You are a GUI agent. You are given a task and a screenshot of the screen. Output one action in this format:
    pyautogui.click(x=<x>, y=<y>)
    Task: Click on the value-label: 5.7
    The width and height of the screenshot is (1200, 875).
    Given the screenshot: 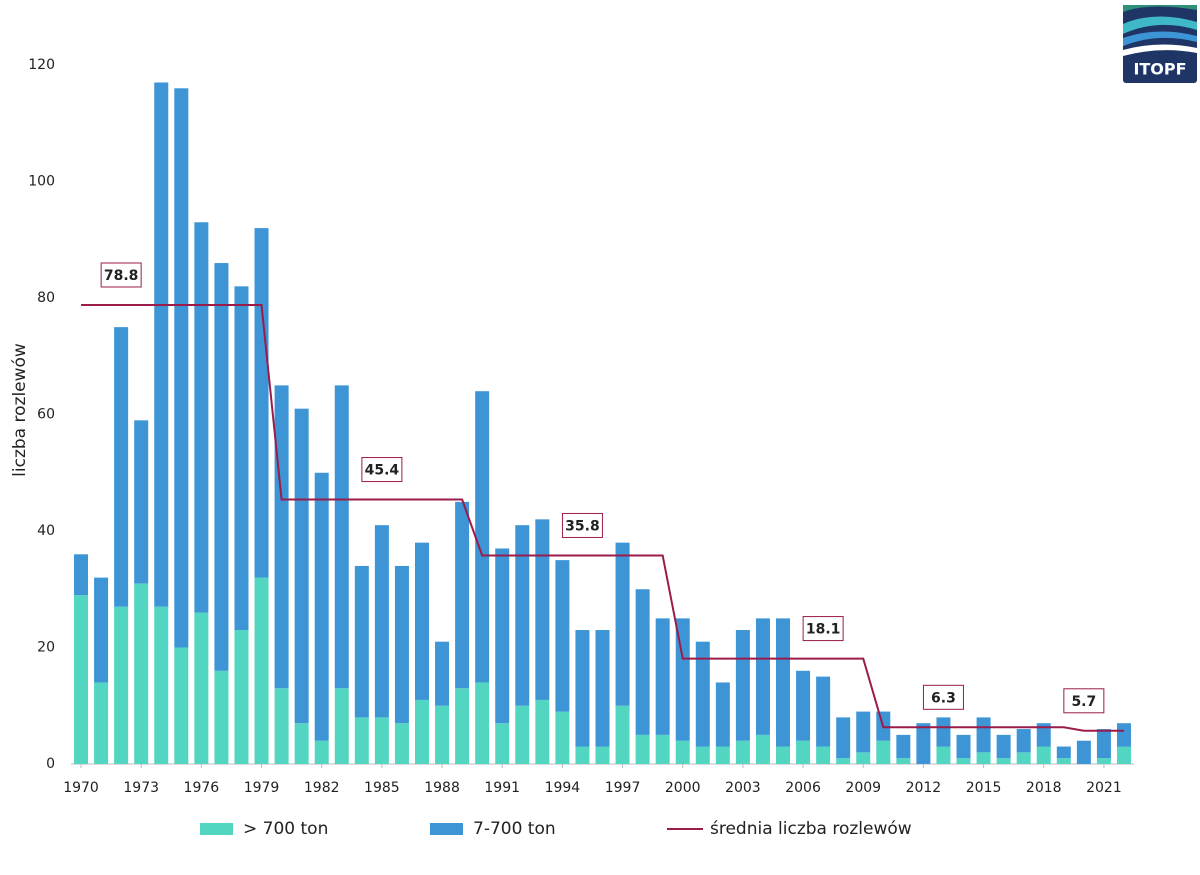 What is the action you would take?
    pyautogui.click(x=1084, y=701)
    